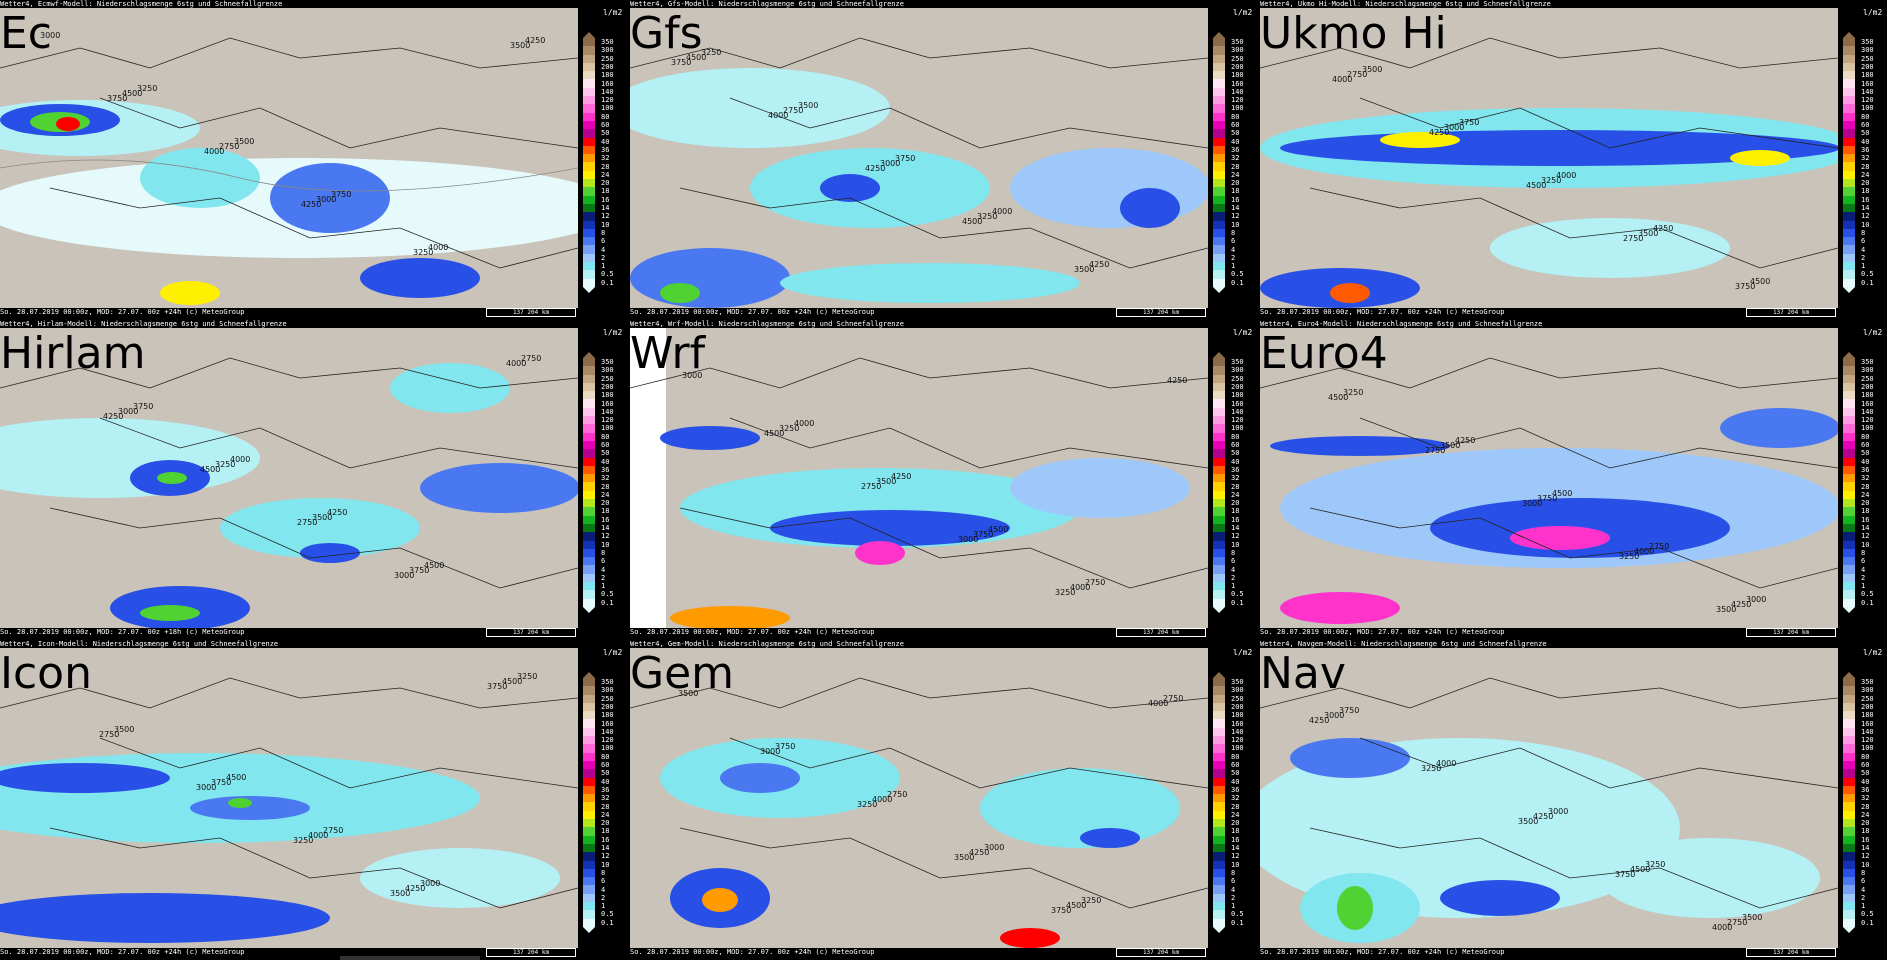 Image resolution: width=1887 pixels, height=960 pixels. What do you see at coordinates (607, 602) in the screenshot?
I see `legend-label: 0.1` at bounding box center [607, 602].